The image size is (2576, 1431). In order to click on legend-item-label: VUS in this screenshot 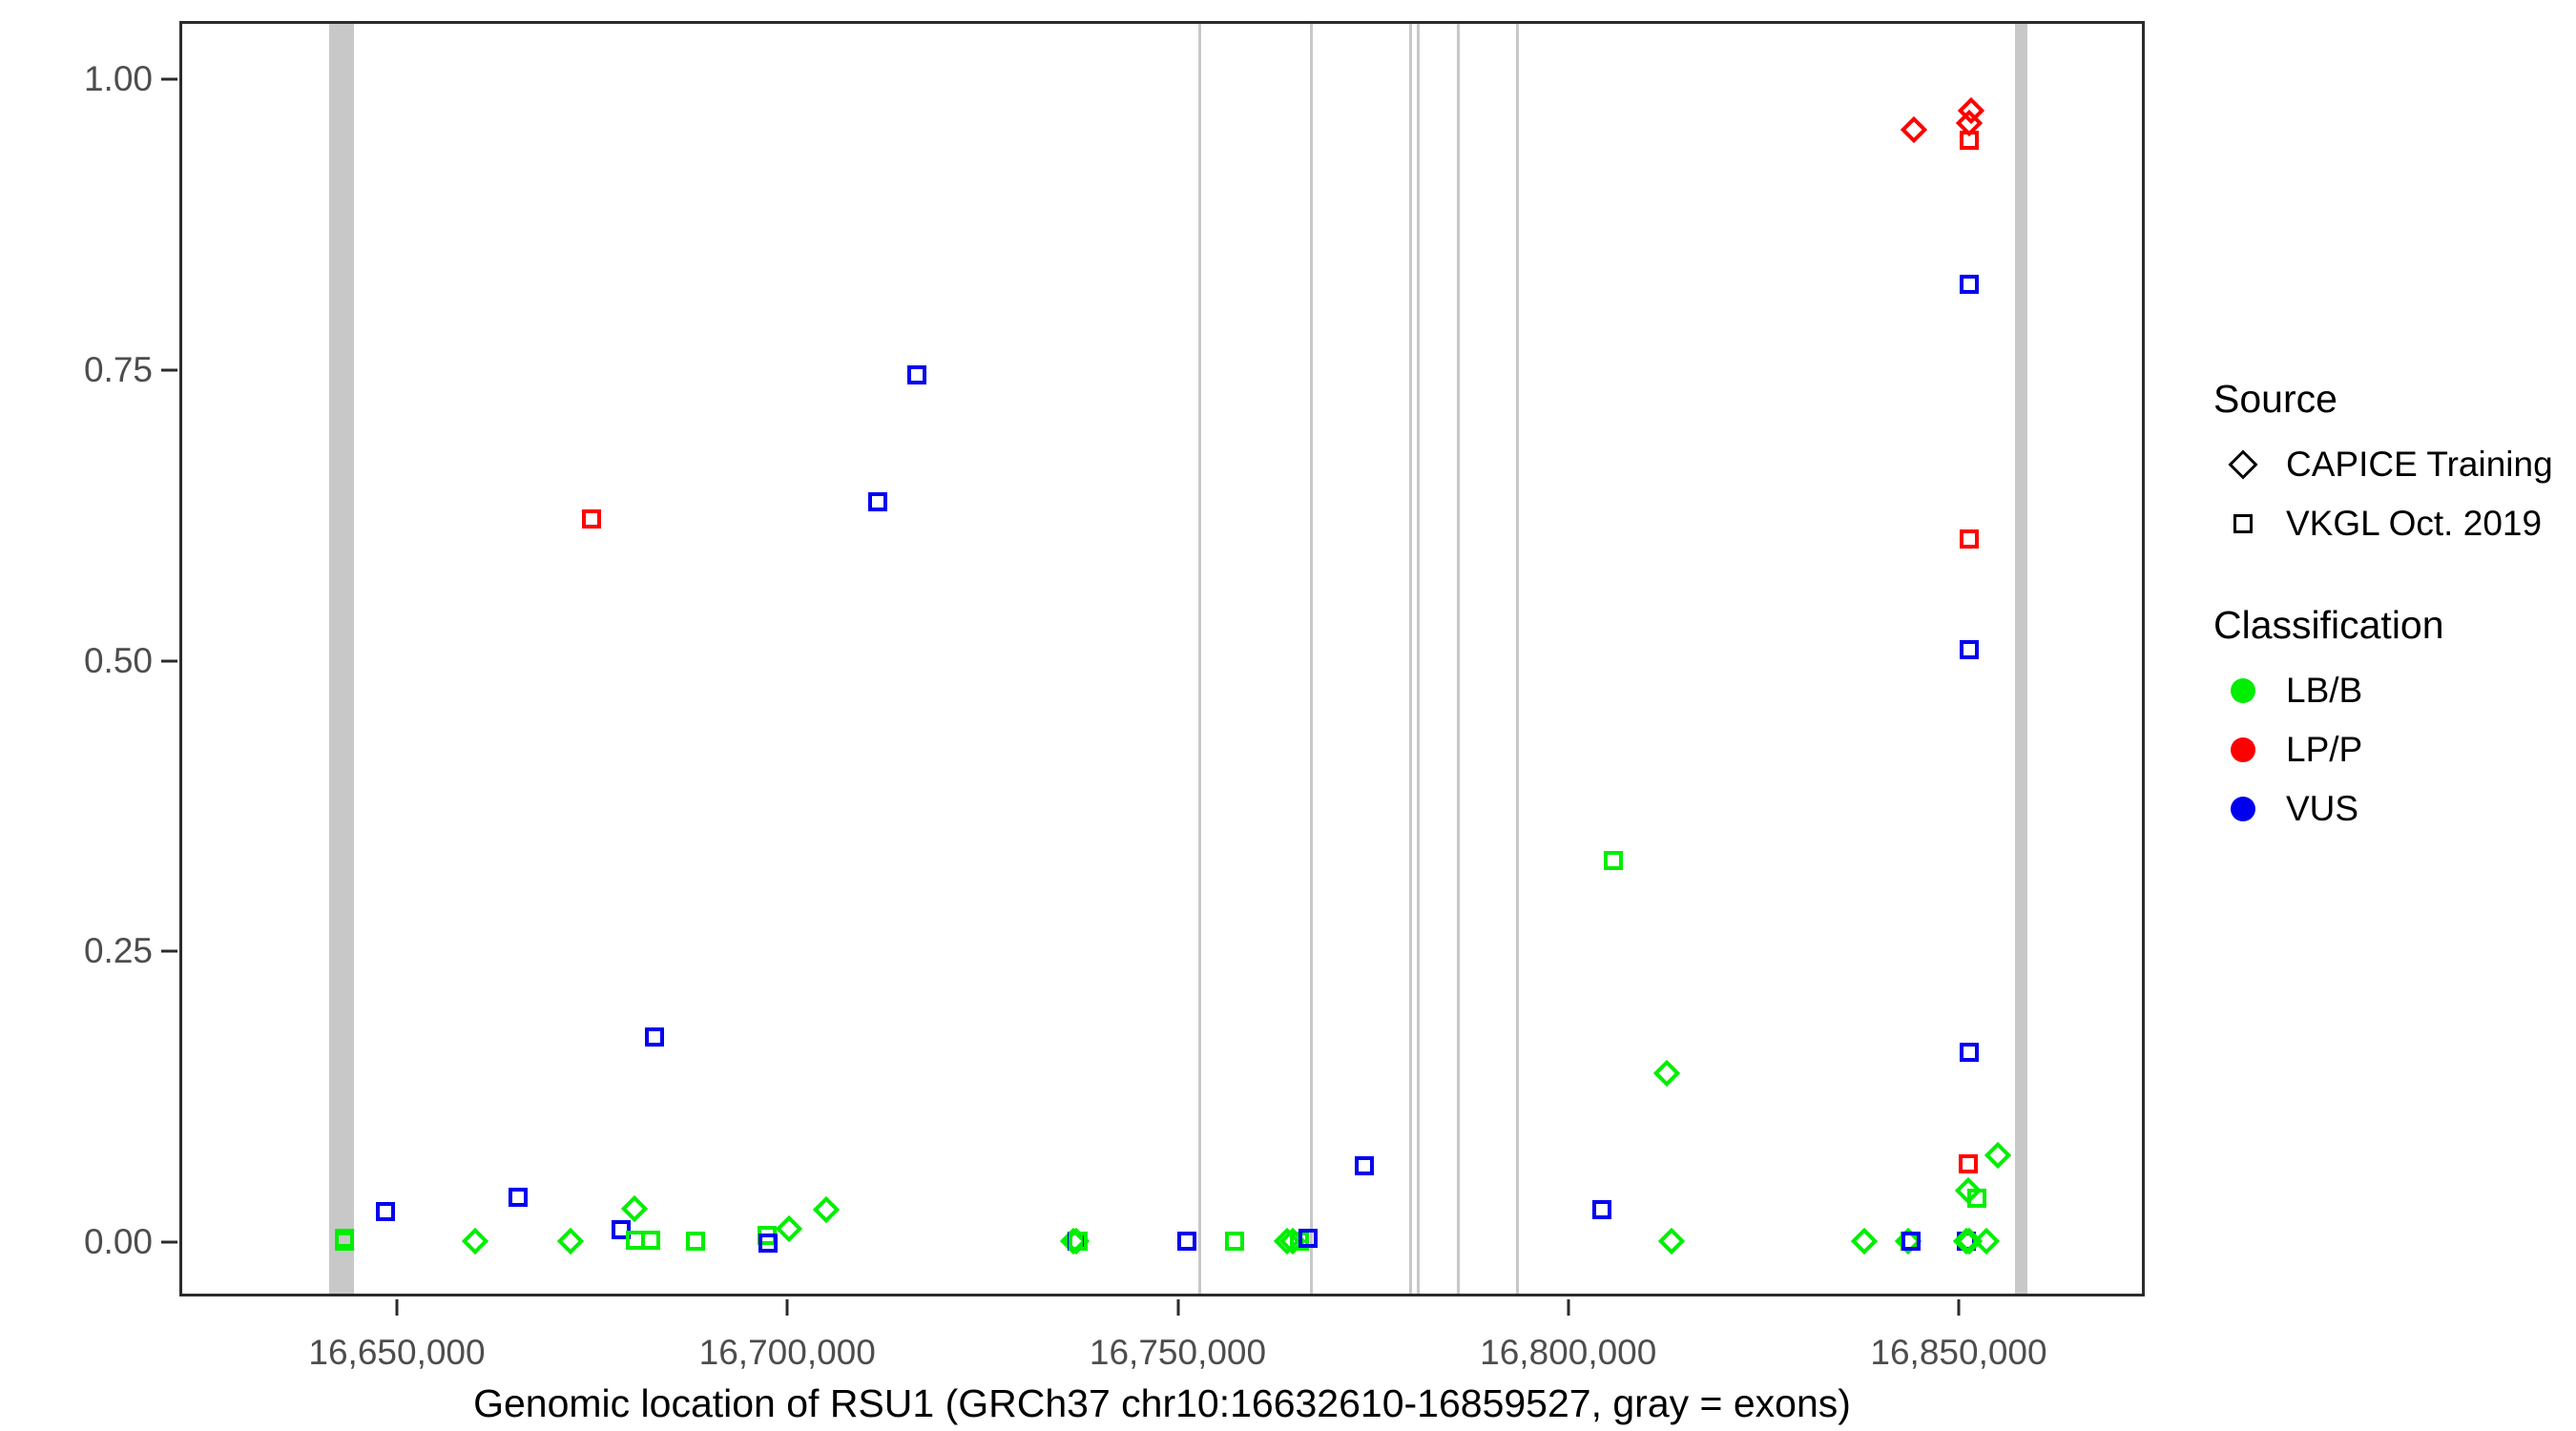, I will do `click(2322, 808)`.